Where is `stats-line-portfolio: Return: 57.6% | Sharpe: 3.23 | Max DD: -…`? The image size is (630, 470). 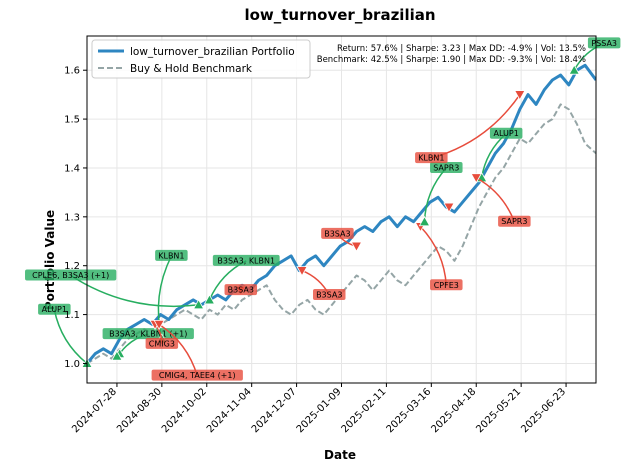 stats-line-portfolio: Return: 57.6% | Sharpe: 3.23 | Max DD: -… is located at coordinates (461, 49).